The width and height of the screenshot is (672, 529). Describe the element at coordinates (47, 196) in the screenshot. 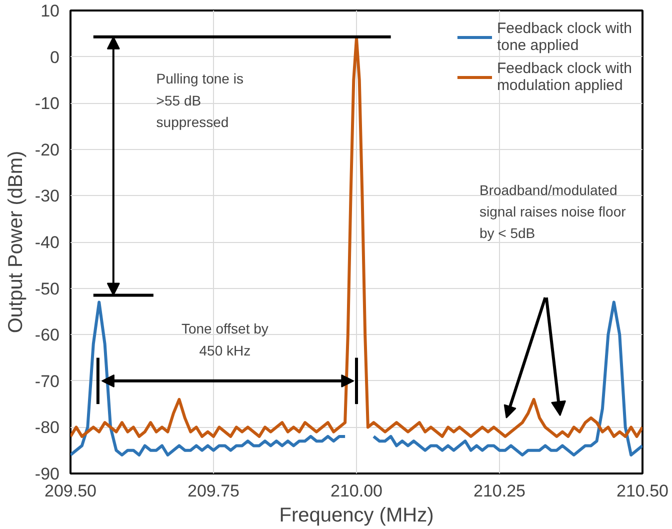

I see `y-tick-label: -30` at that location.